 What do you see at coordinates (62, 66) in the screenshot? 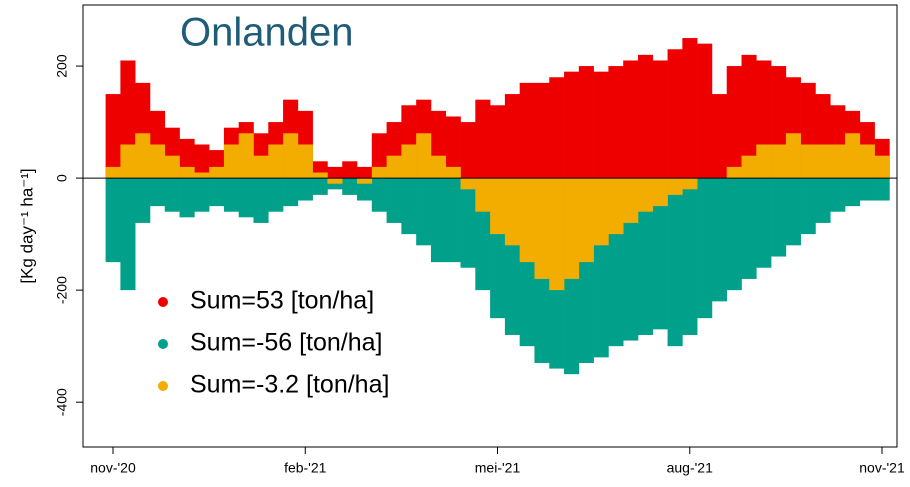
I see `y-tick-label: 200` at bounding box center [62, 66].